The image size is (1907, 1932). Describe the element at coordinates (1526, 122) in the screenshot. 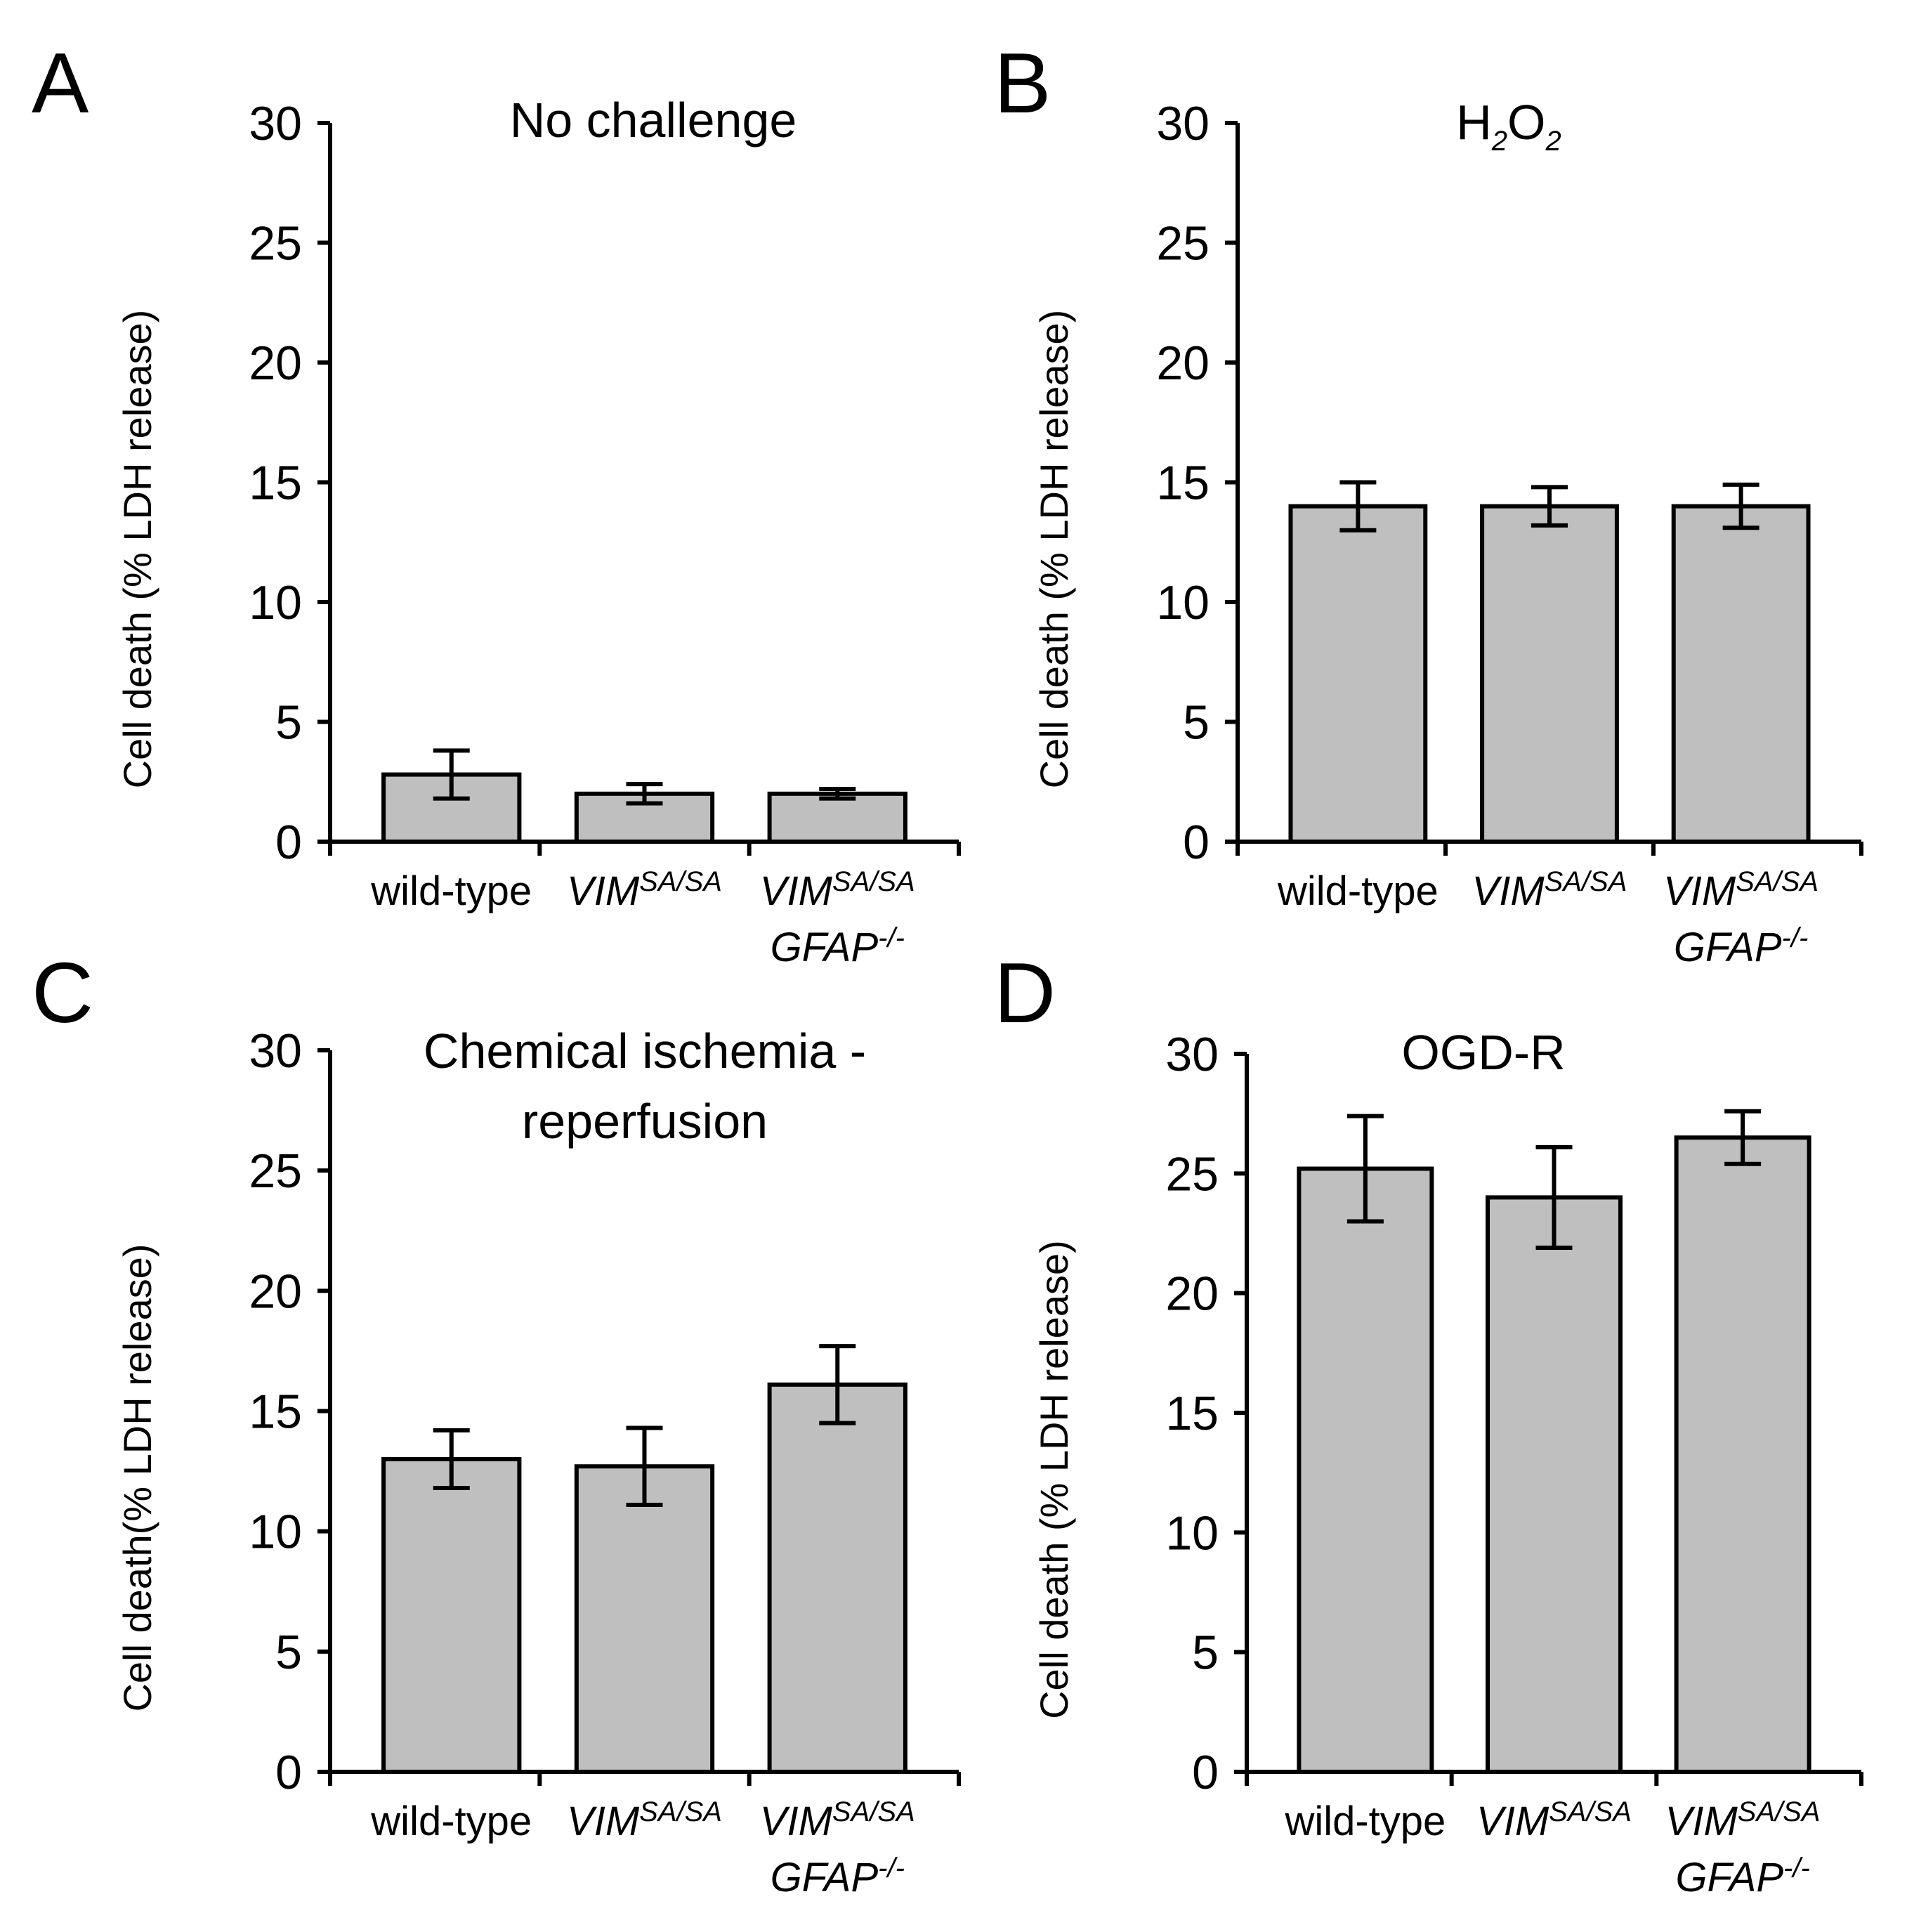

I see `title-part: O` at that location.